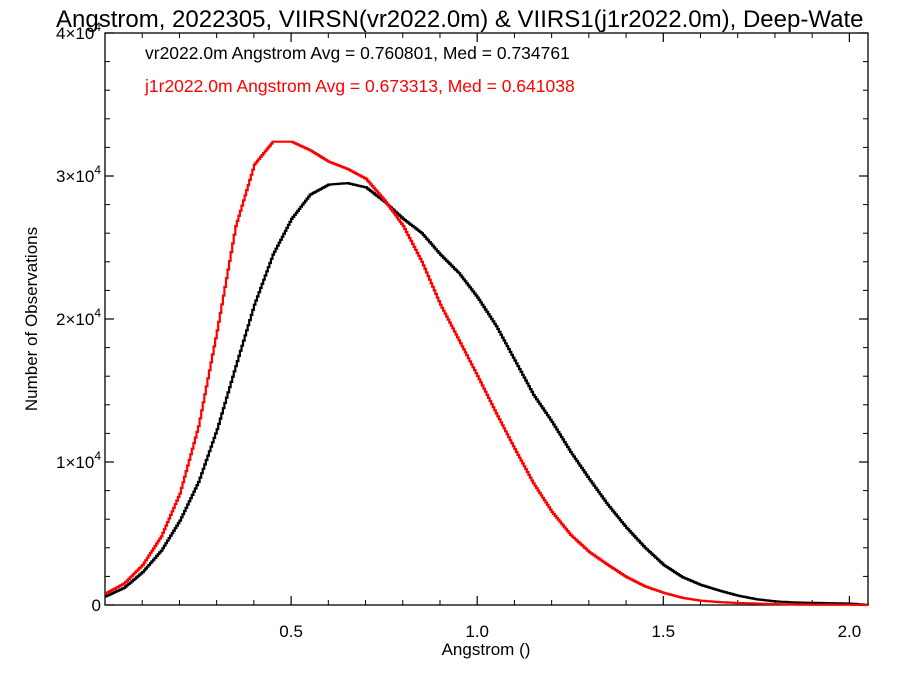 The width and height of the screenshot is (900, 675). What do you see at coordinates (78, 31) in the screenshot?
I see `y-tick-label: 4×10⁴` at bounding box center [78, 31].